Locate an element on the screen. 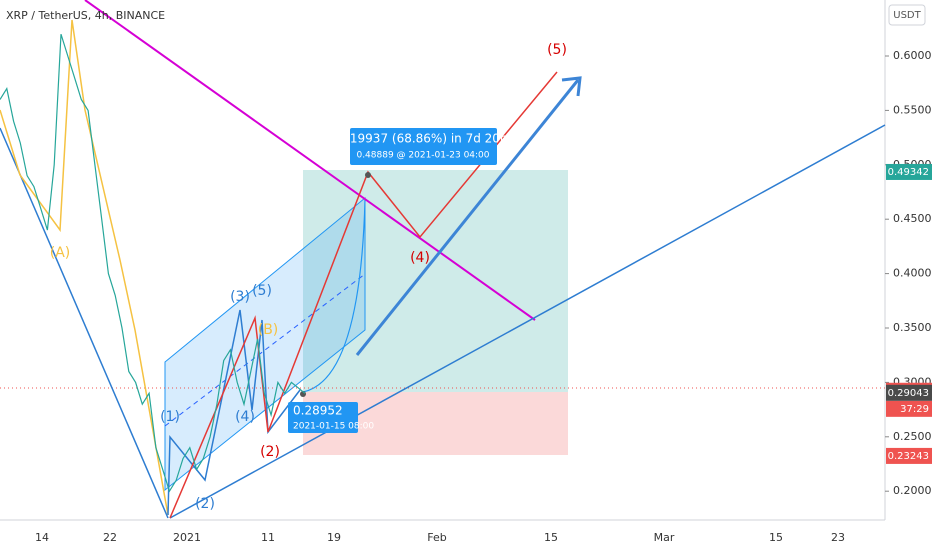  channel-midline is located at coordinates (265, 350).